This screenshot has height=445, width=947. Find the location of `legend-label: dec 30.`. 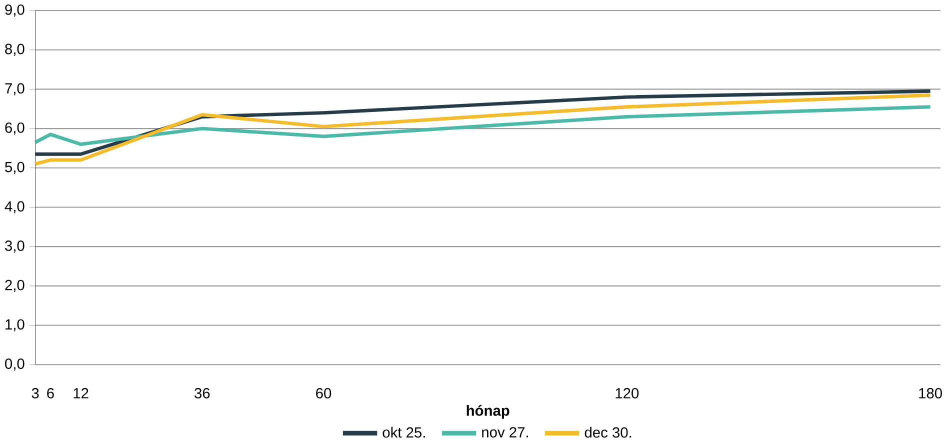

legend-label: dec 30. is located at coordinates (608, 432).